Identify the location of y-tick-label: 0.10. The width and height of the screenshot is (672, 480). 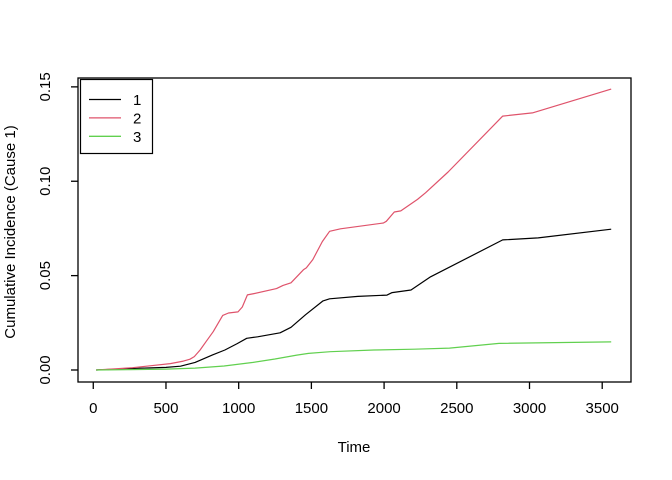
(45, 181).